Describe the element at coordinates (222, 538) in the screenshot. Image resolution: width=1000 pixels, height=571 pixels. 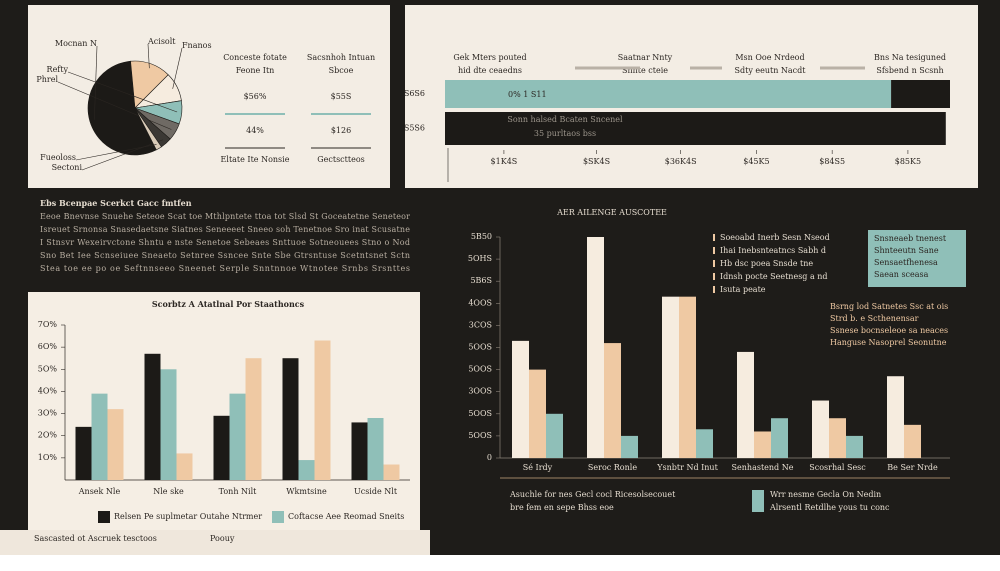
I see `footer-text: Poouy` at that location.